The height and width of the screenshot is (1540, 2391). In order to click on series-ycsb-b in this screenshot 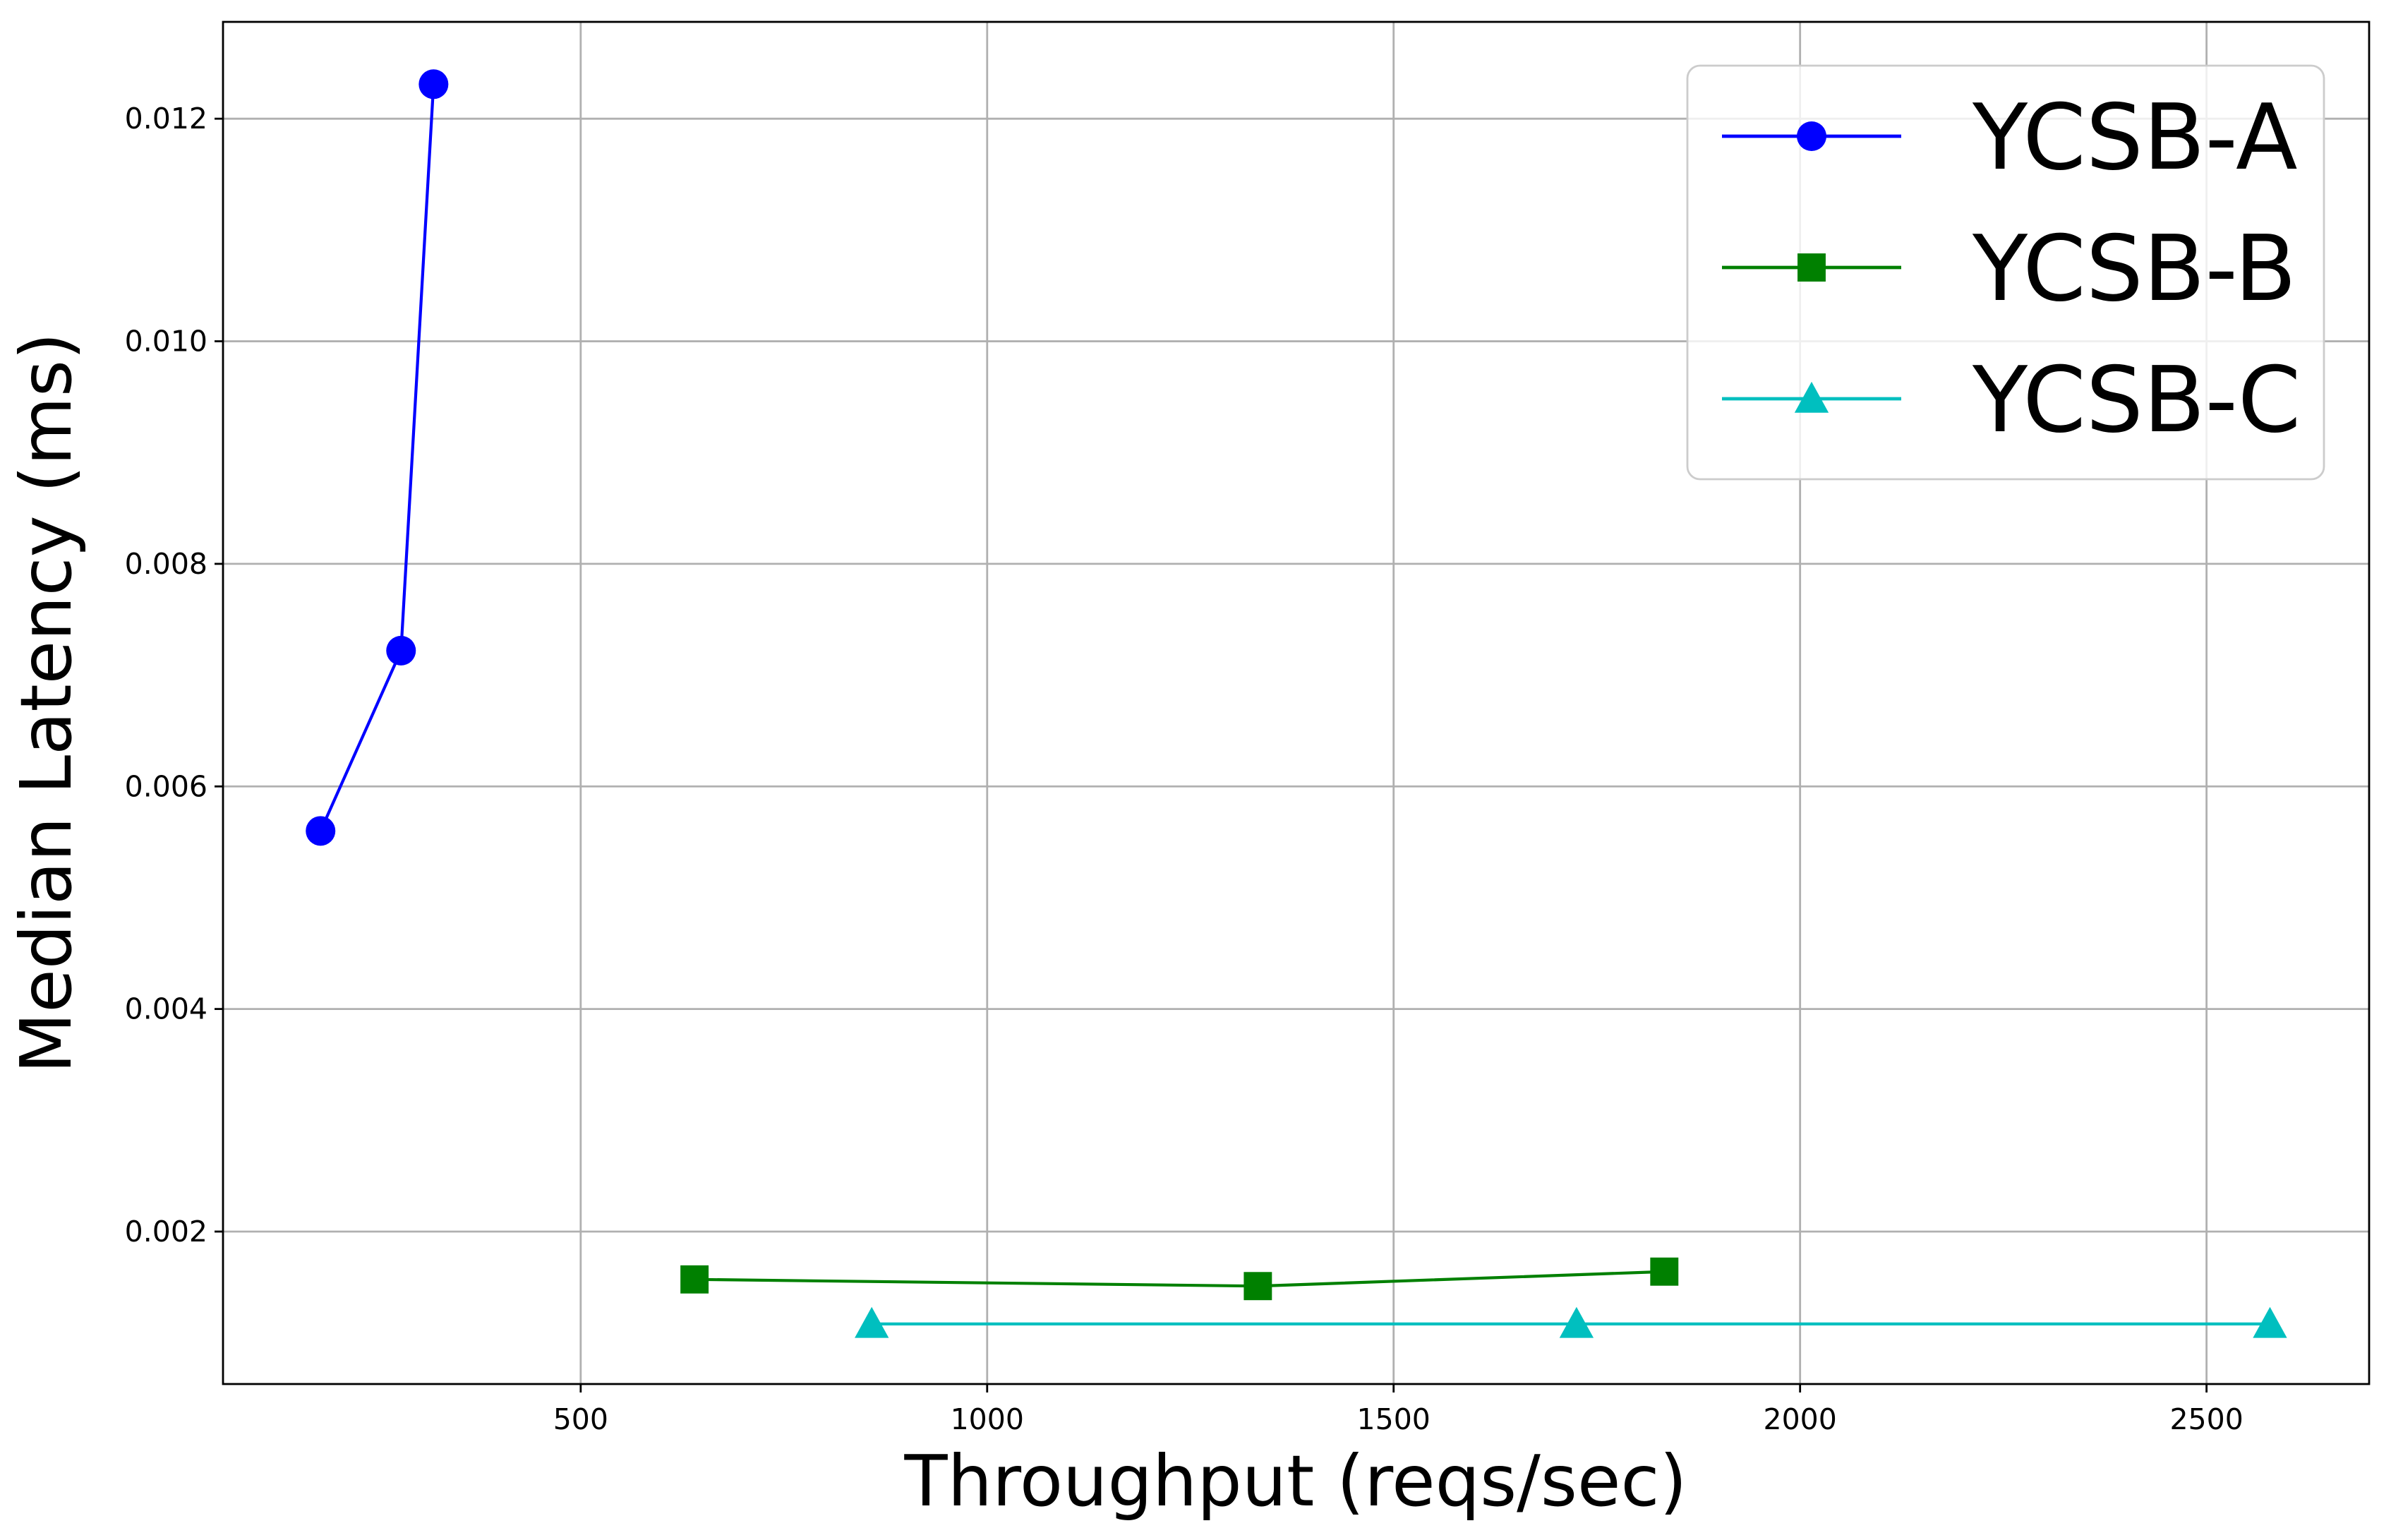, I will do `click(1179, 1279)`.